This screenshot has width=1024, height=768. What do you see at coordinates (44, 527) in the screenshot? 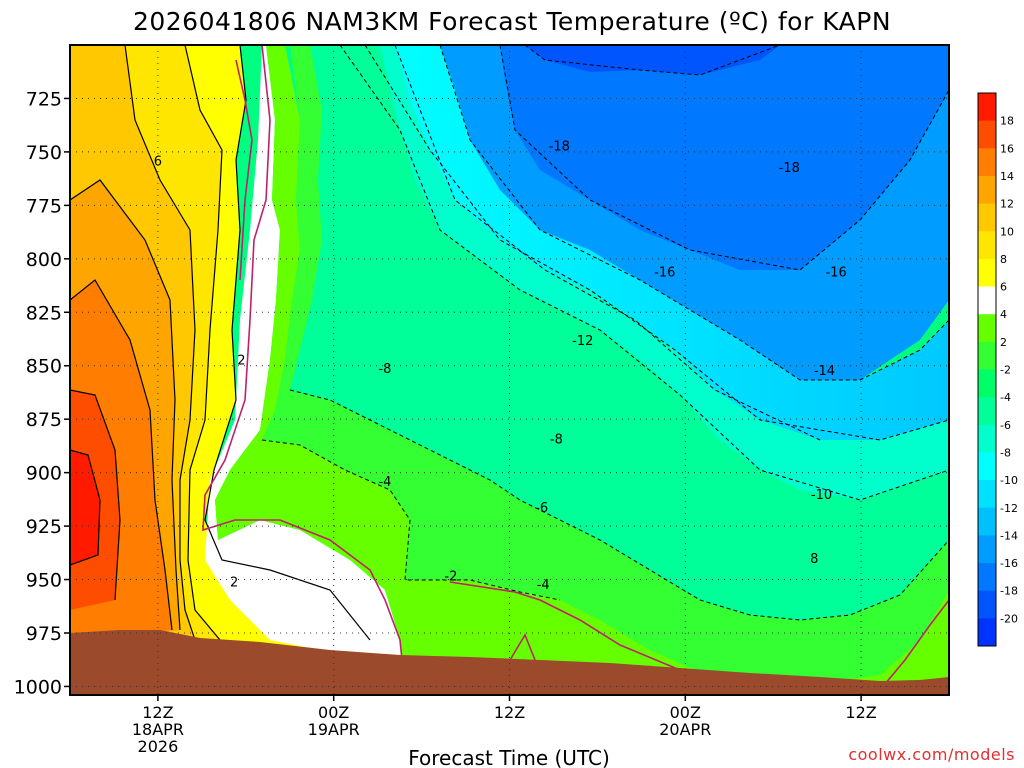
I see `y-tick-label: 925` at bounding box center [44, 527].